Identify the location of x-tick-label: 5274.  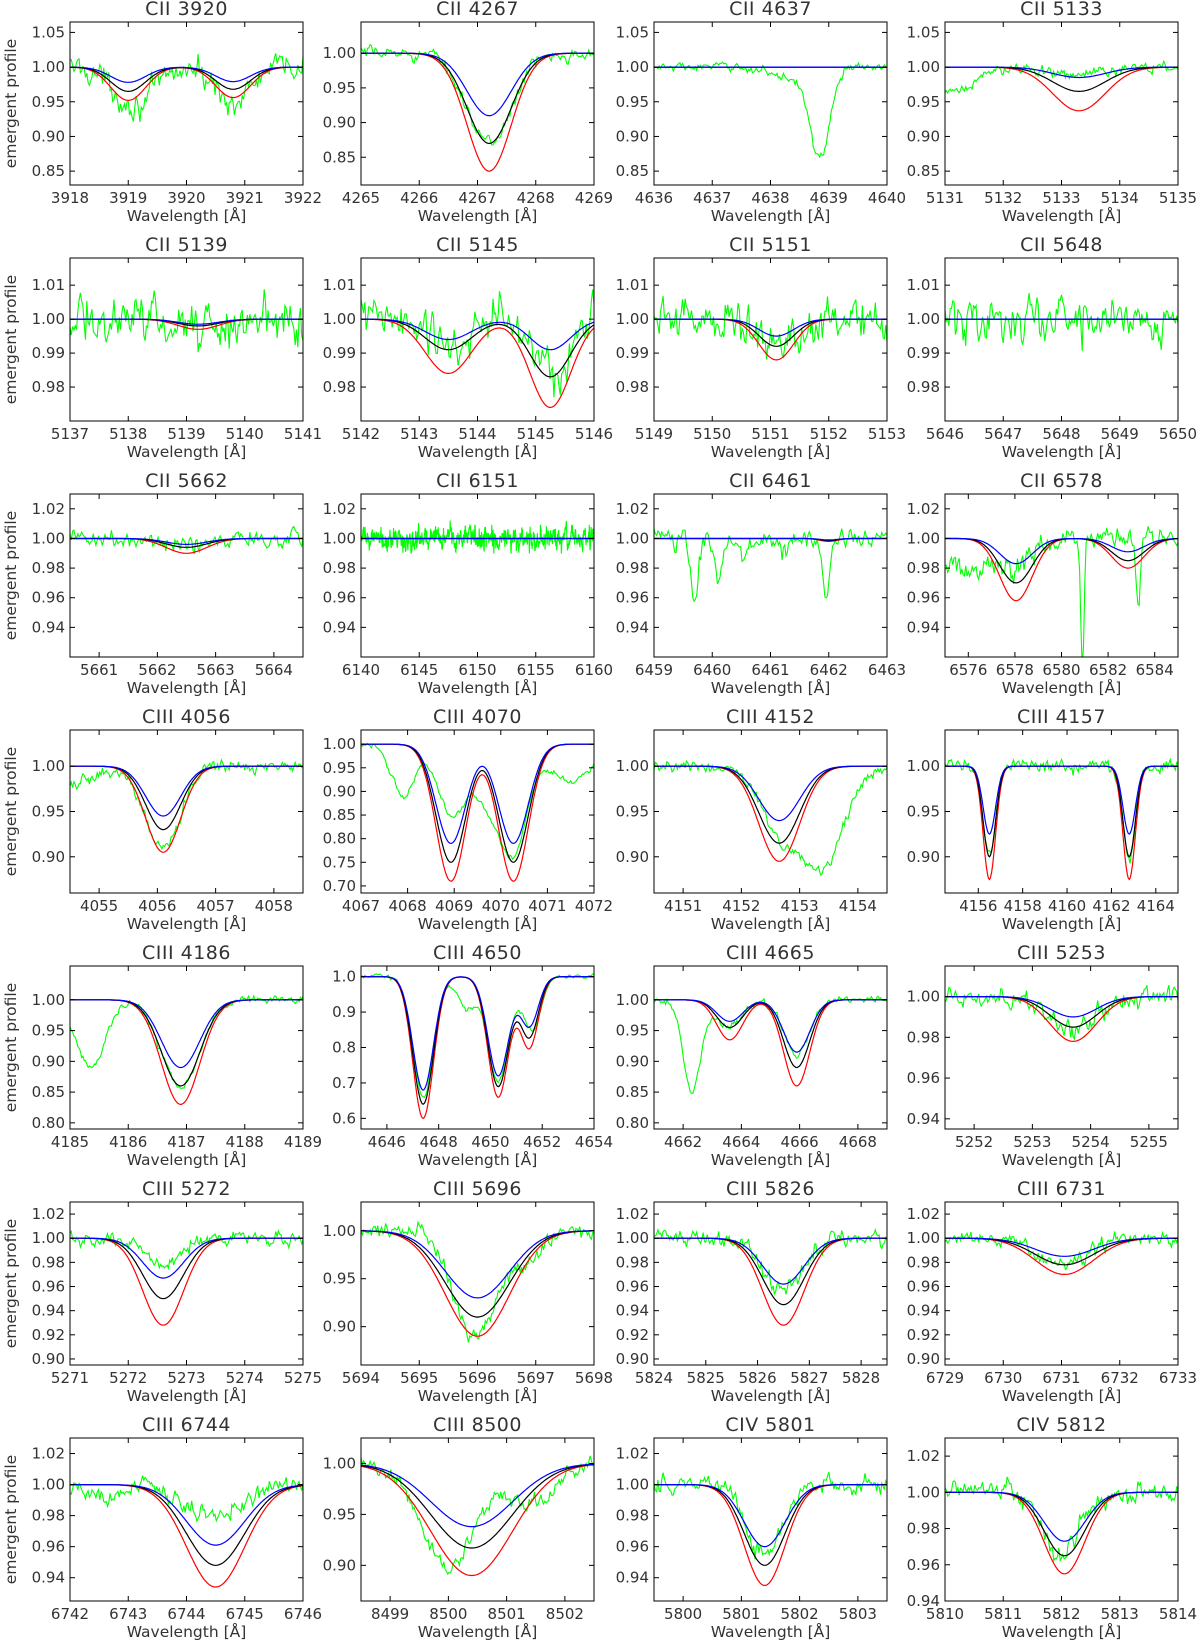
(245, 1378).